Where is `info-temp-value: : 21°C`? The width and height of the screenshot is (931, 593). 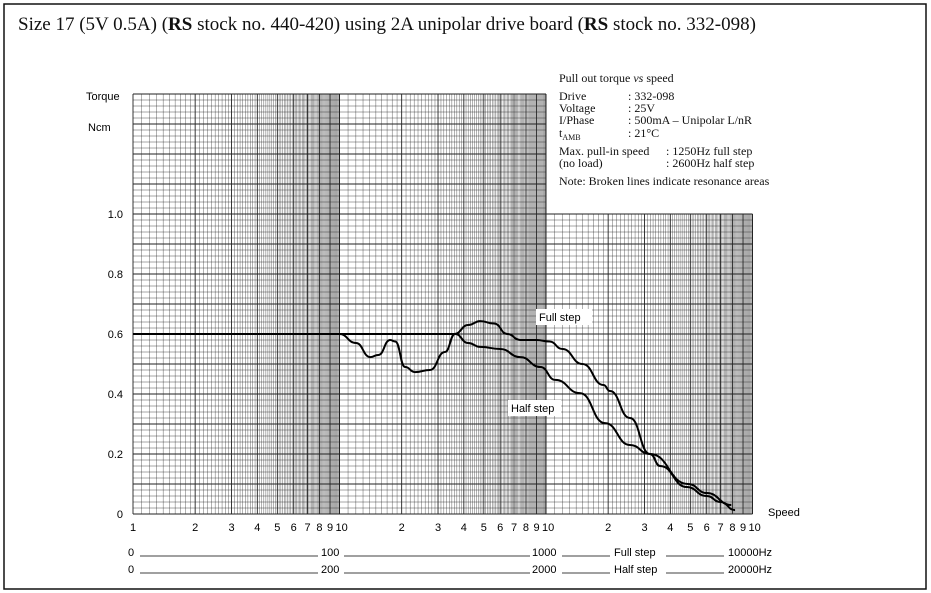 info-temp-value: : 21°C is located at coordinates (643, 133).